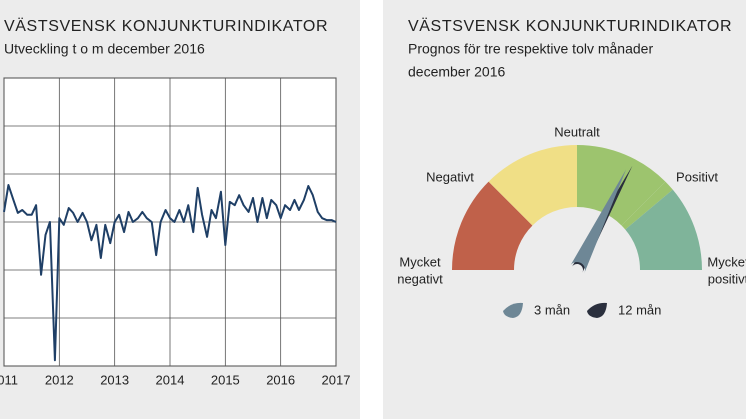 The height and width of the screenshot is (419, 746). Describe the element at coordinates (59, 379) in the screenshot. I see `x-tick-label: 2012` at that location.